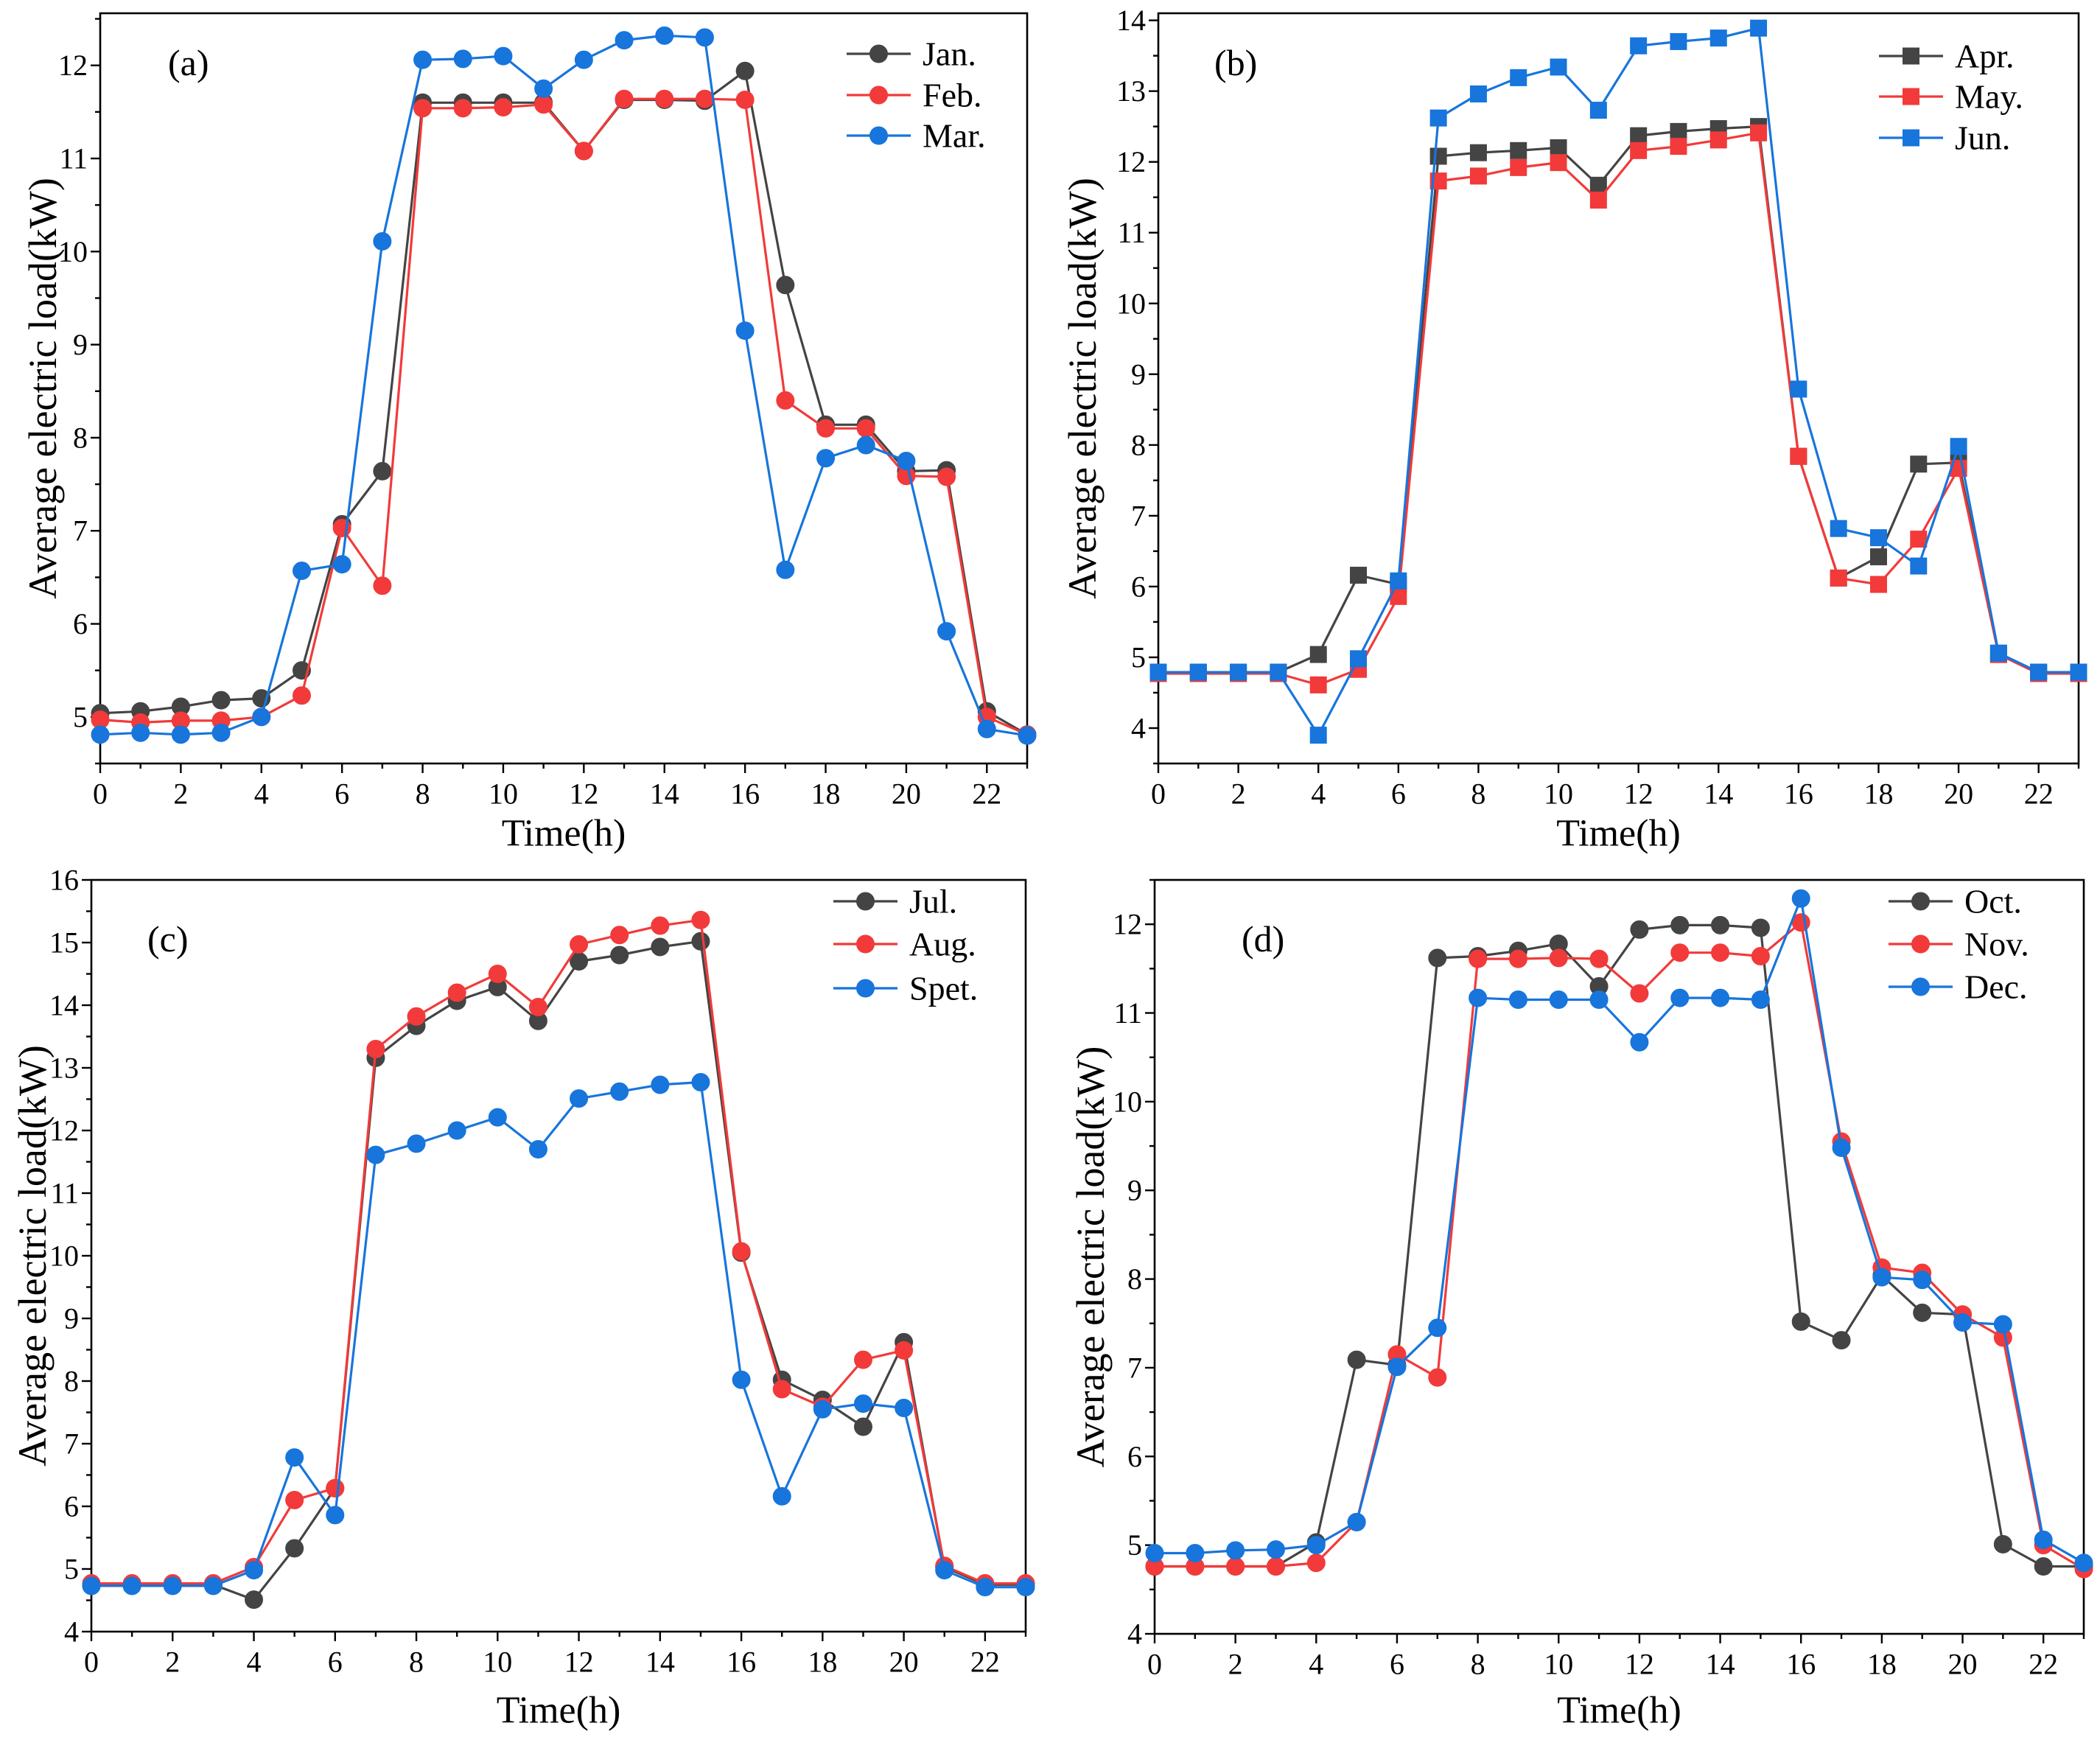 The height and width of the screenshot is (1737, 2100). I want to click on y-tick-label: 9, so click(80, 344).